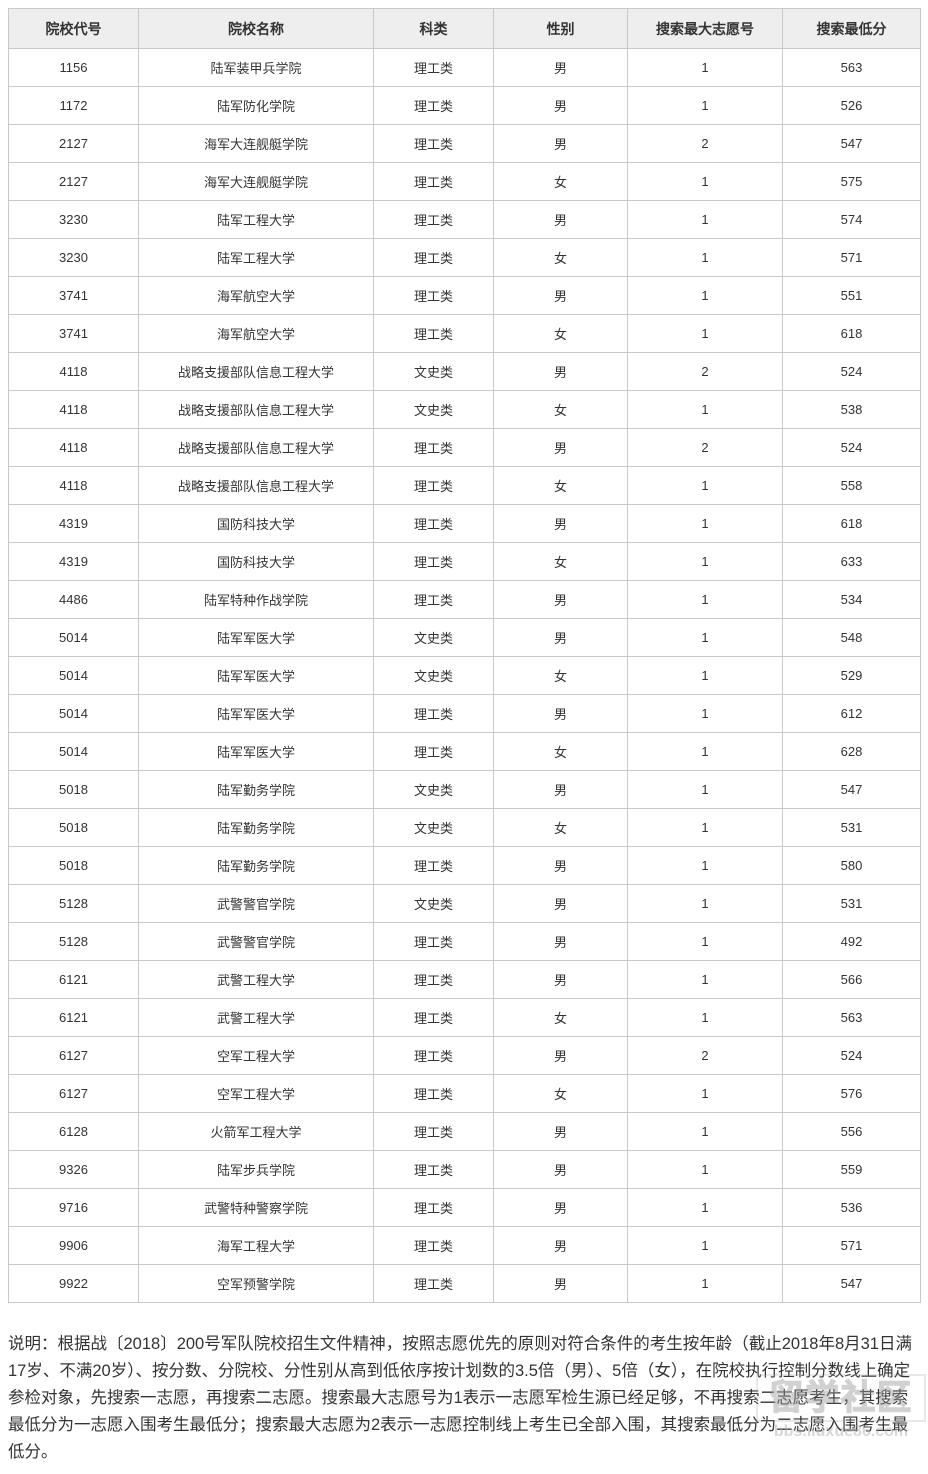 This screenshot has width=928, height=1474. Describe the element at coordinates (73, 1283) in the screenshot. I see `cell-school-code: 9922` at that location.